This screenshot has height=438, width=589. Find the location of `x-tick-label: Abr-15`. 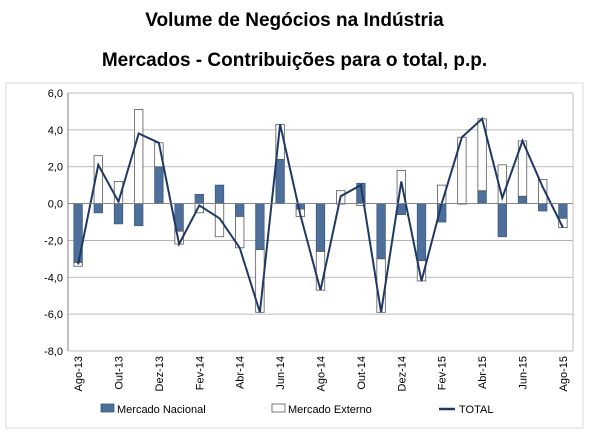

x-tick-label: Abr-15 is located at coordinates (483, 372).